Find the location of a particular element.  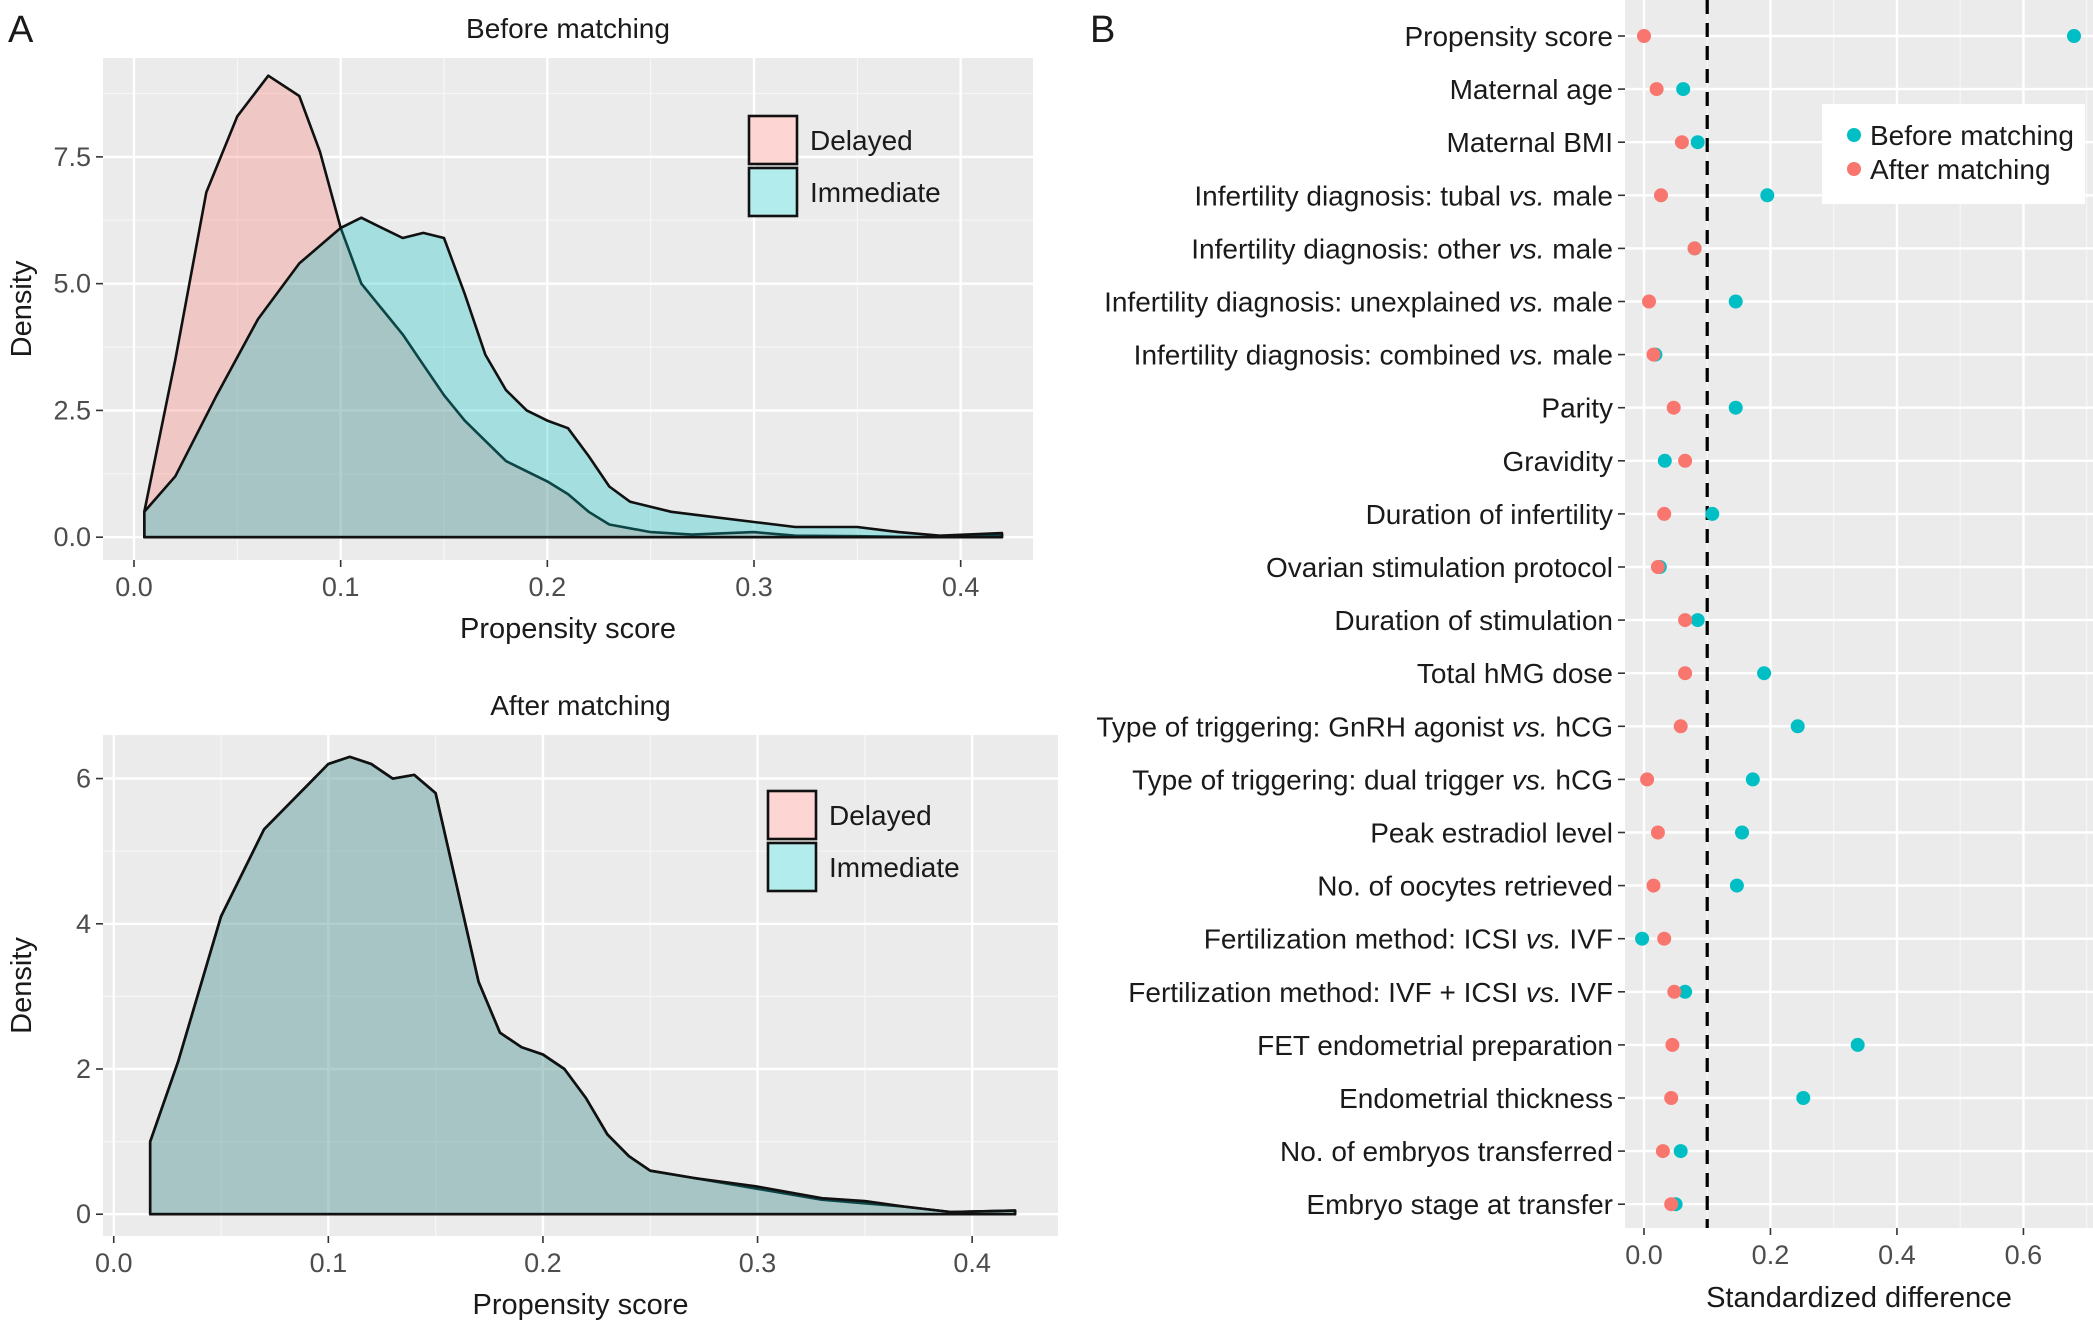

covariate-label-part: Ovarian stimulation protocol is located at coordinates (1439, 567).